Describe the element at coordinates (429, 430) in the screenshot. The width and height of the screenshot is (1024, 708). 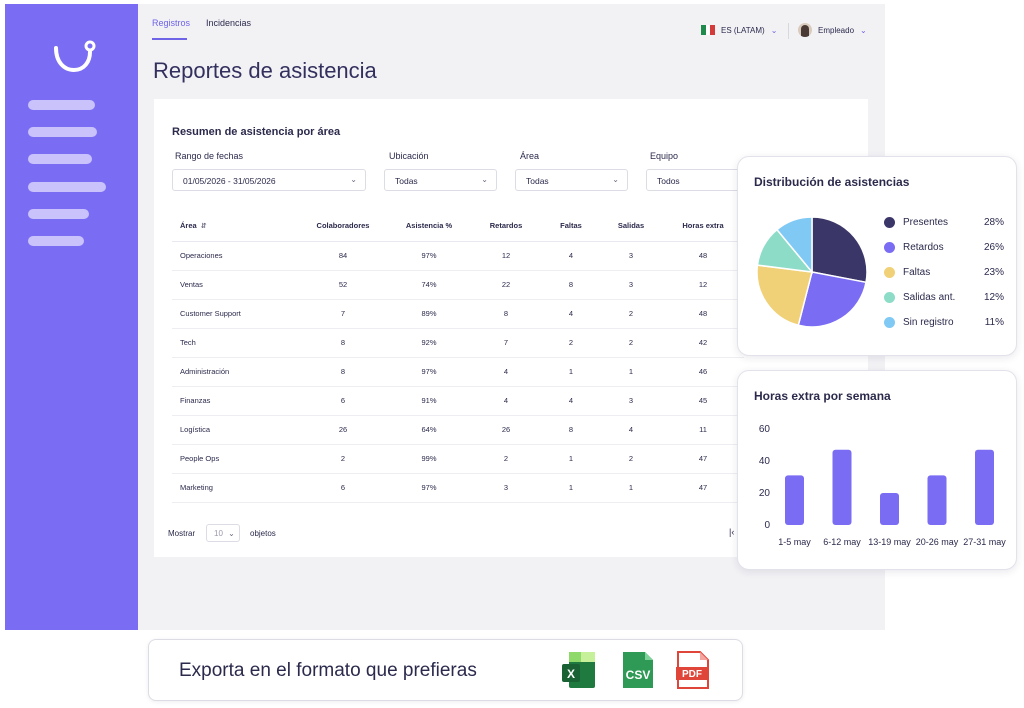
I see `cell-attendance: 64%` at that location.